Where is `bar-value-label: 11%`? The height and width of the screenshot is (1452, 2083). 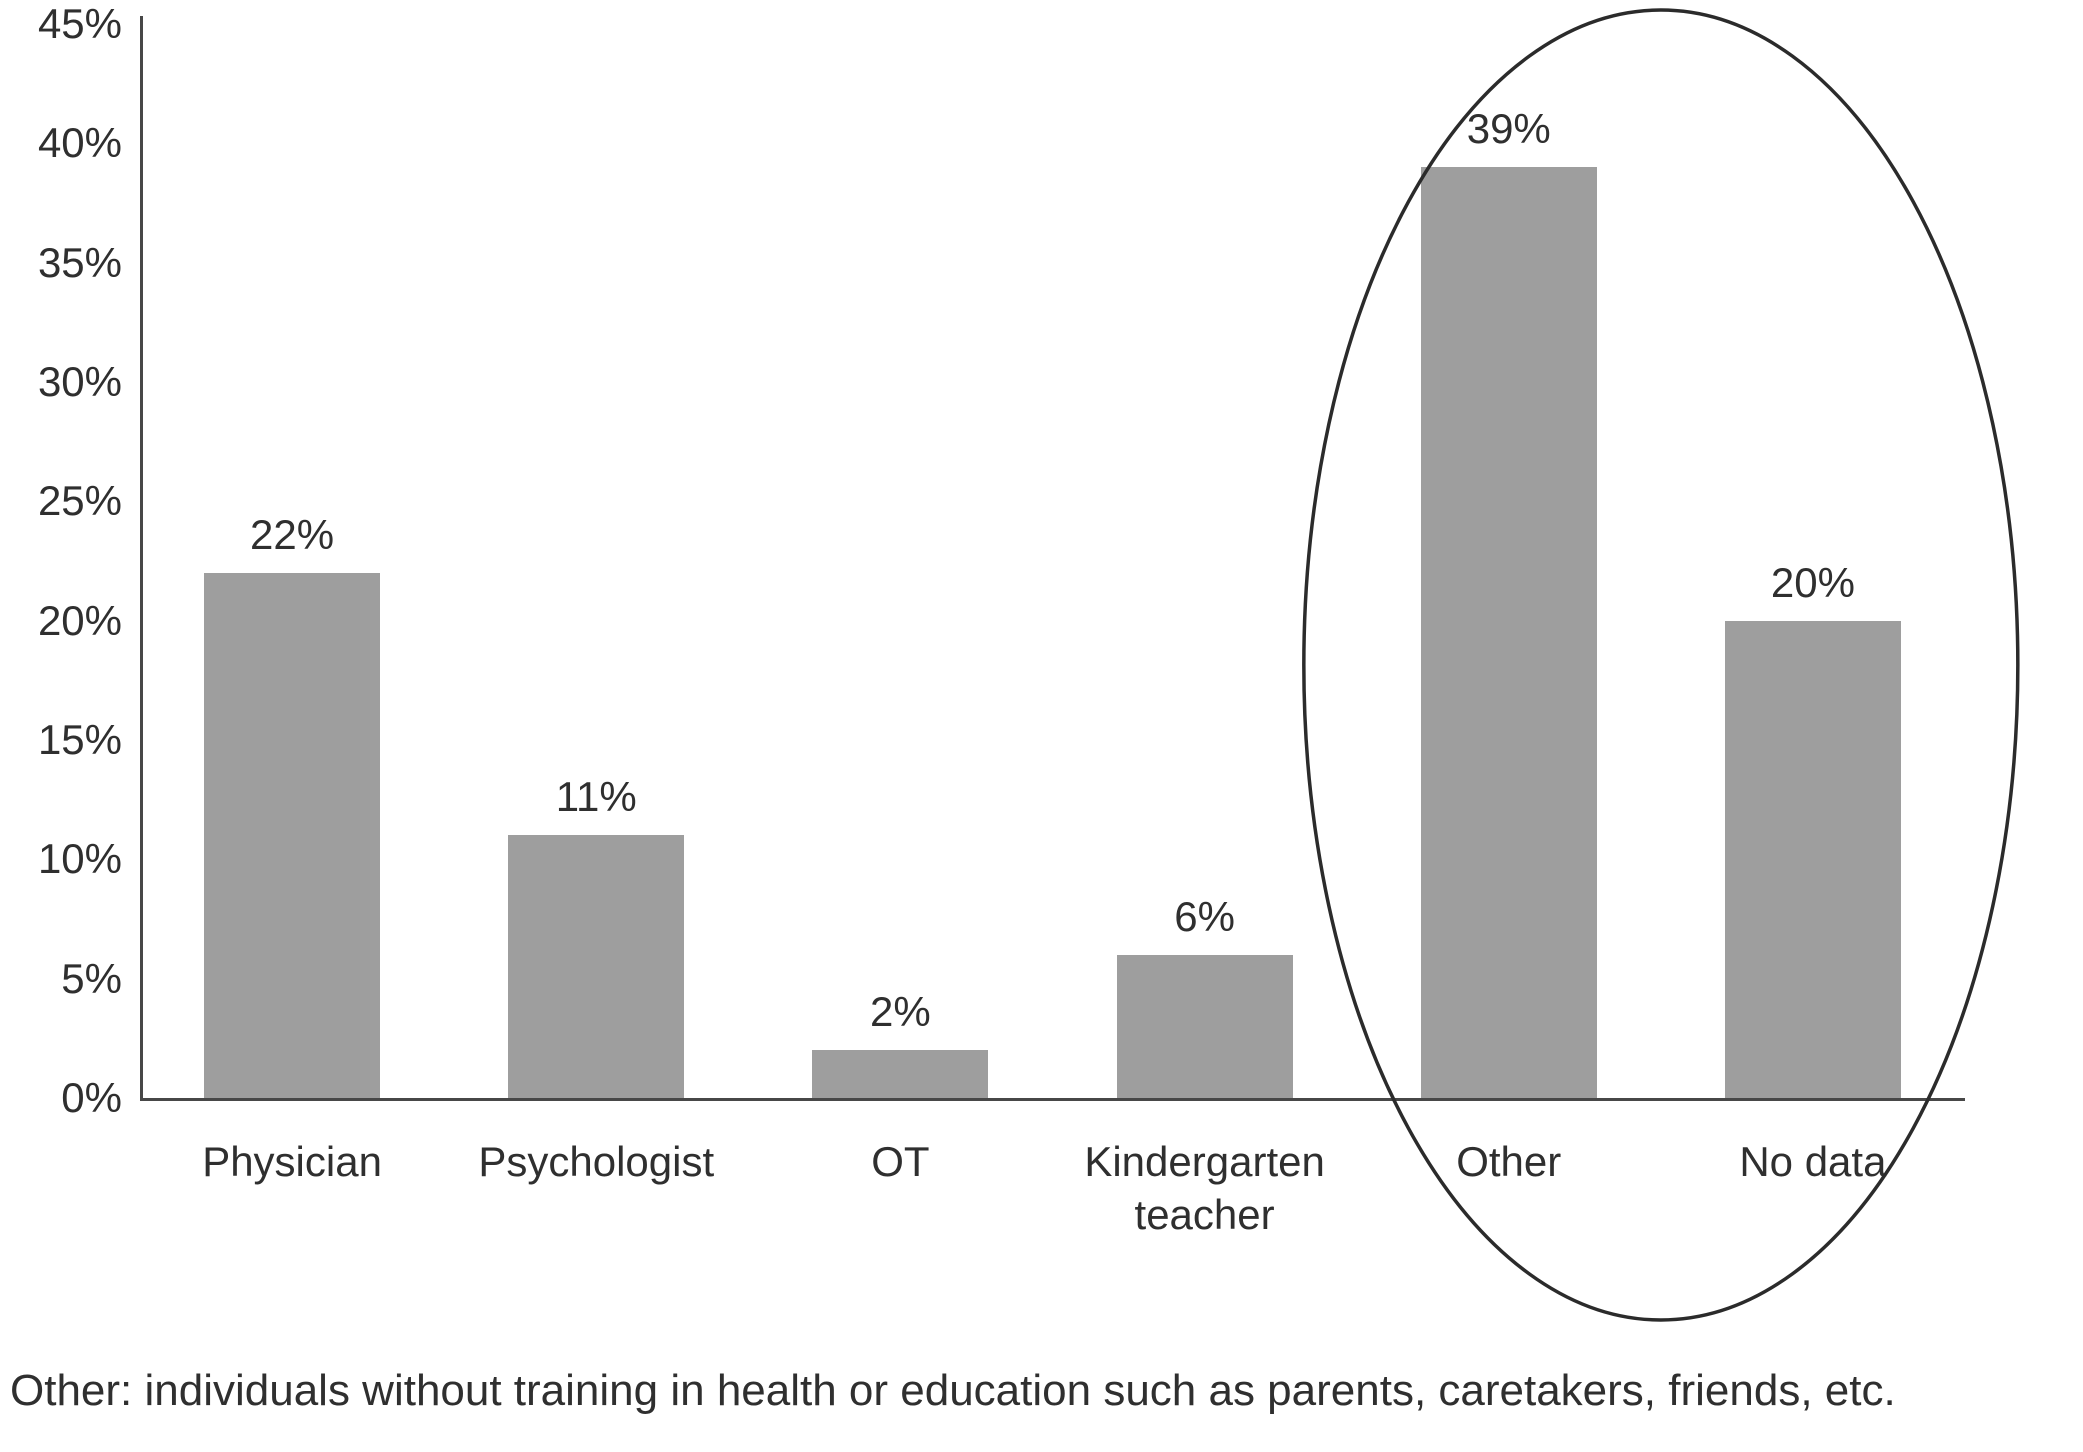
bar-value-label: 11% is located at coordinates (596, 797).